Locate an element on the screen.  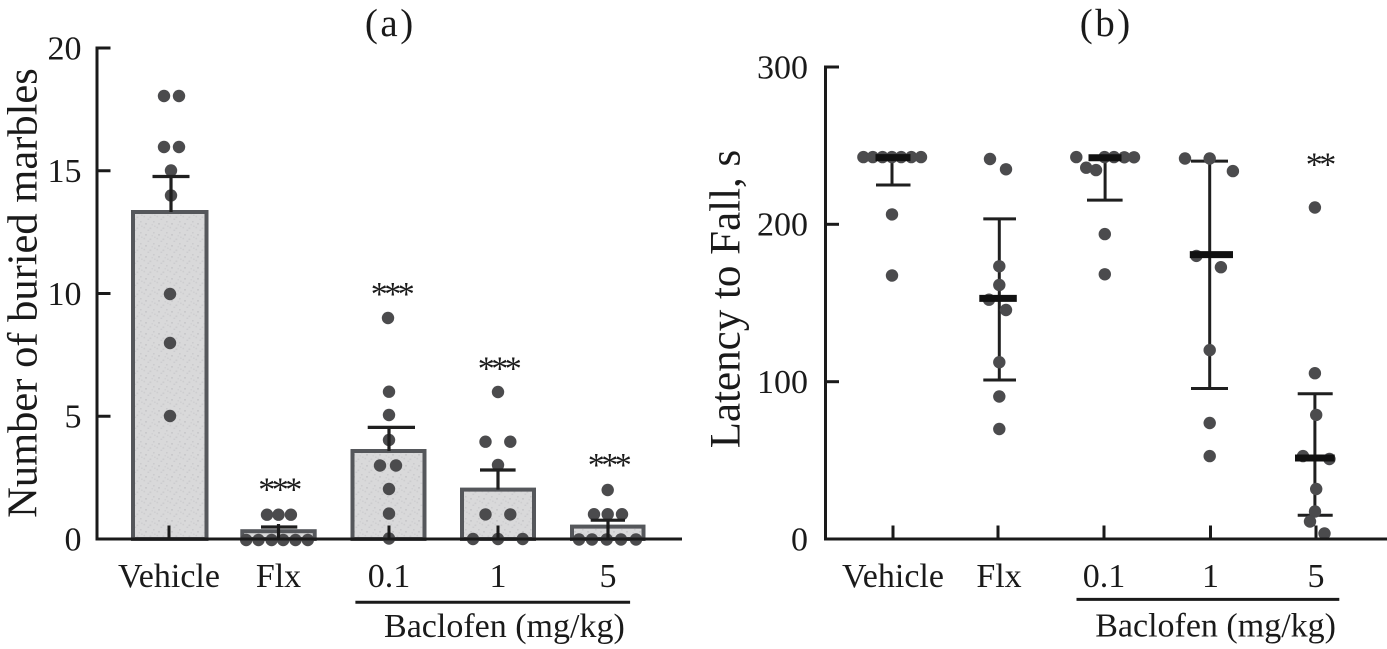
svg-text: 10 is located at coordinates (65, 294).